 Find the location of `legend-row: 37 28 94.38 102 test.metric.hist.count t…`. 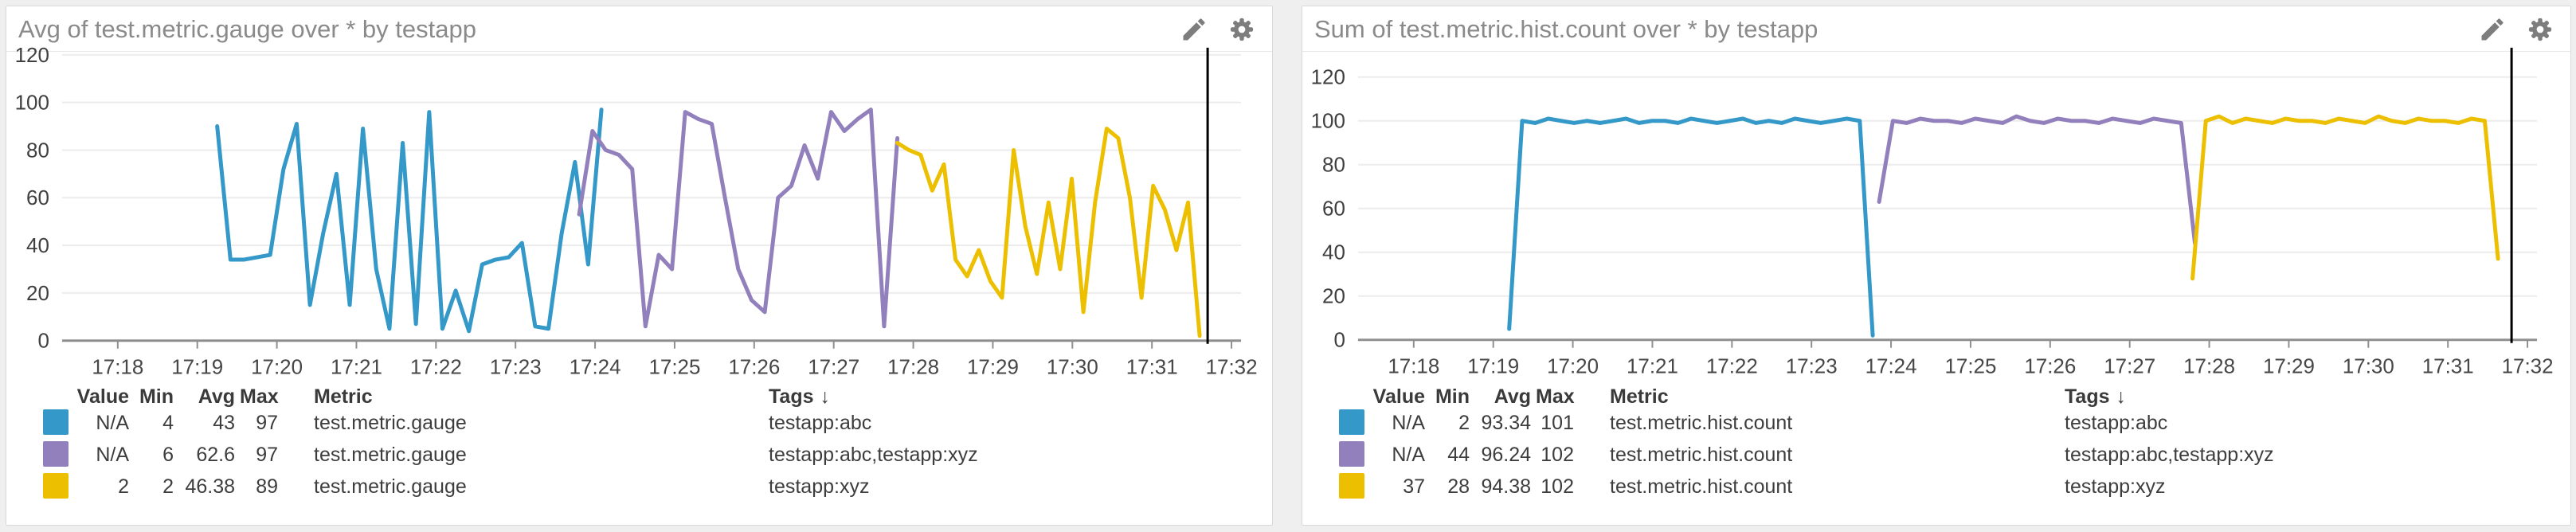

legend-row: 37 28 94.38 102 test.metric.hist.count t… is located at coordinates (1936, 487).